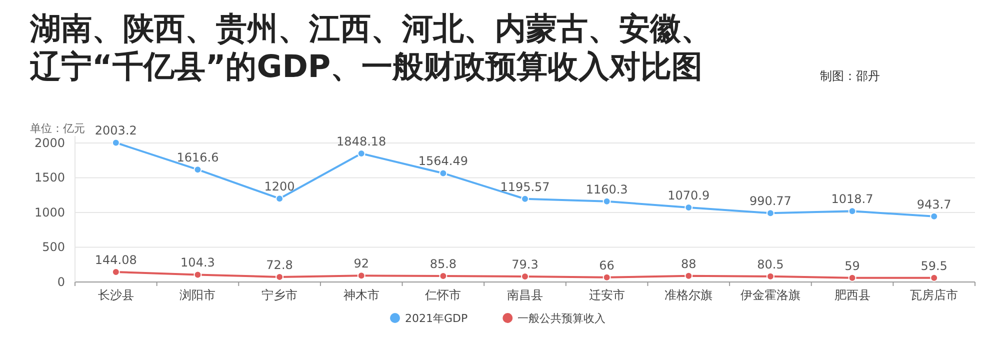 This screenshot has width=1000, height=341. I want to click on x-tick-label: 神木市, so click(361, 295).